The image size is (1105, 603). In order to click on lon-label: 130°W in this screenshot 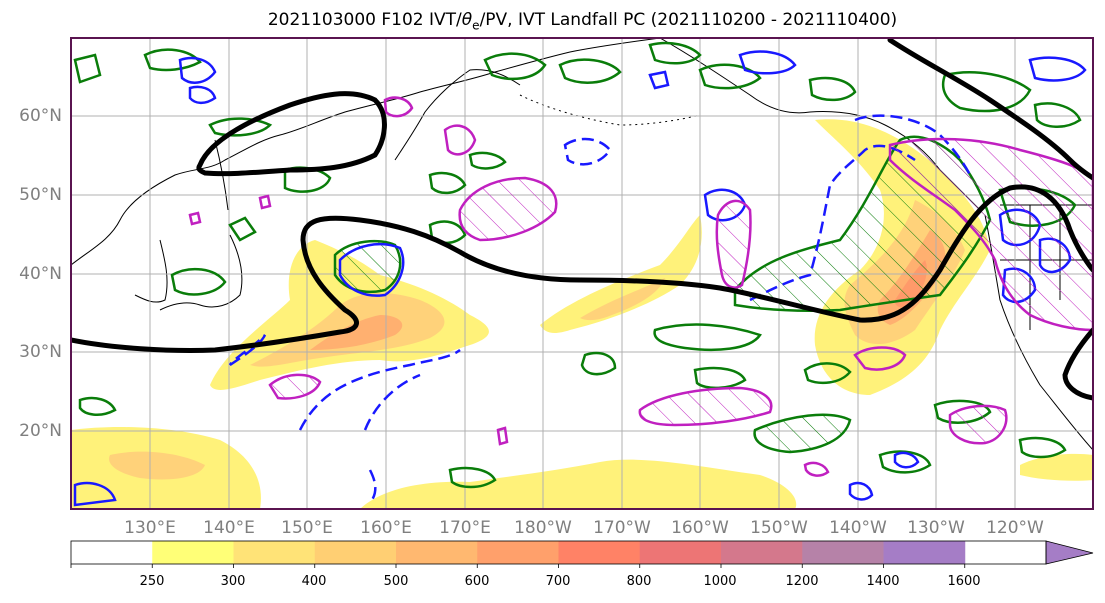, I will do `click(936, 528)`.